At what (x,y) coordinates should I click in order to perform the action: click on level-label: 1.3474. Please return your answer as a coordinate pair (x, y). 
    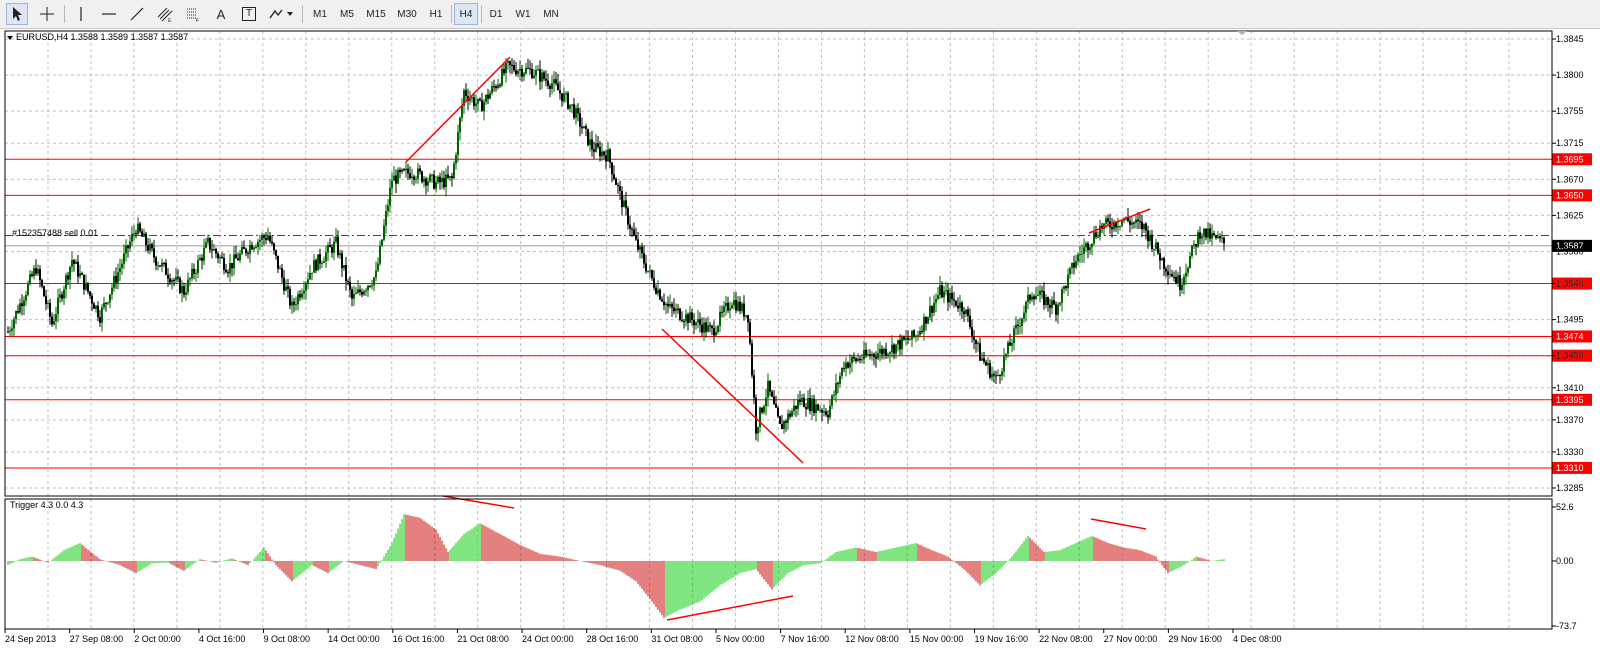
    Looking at the image, I should click on (1570, 336).